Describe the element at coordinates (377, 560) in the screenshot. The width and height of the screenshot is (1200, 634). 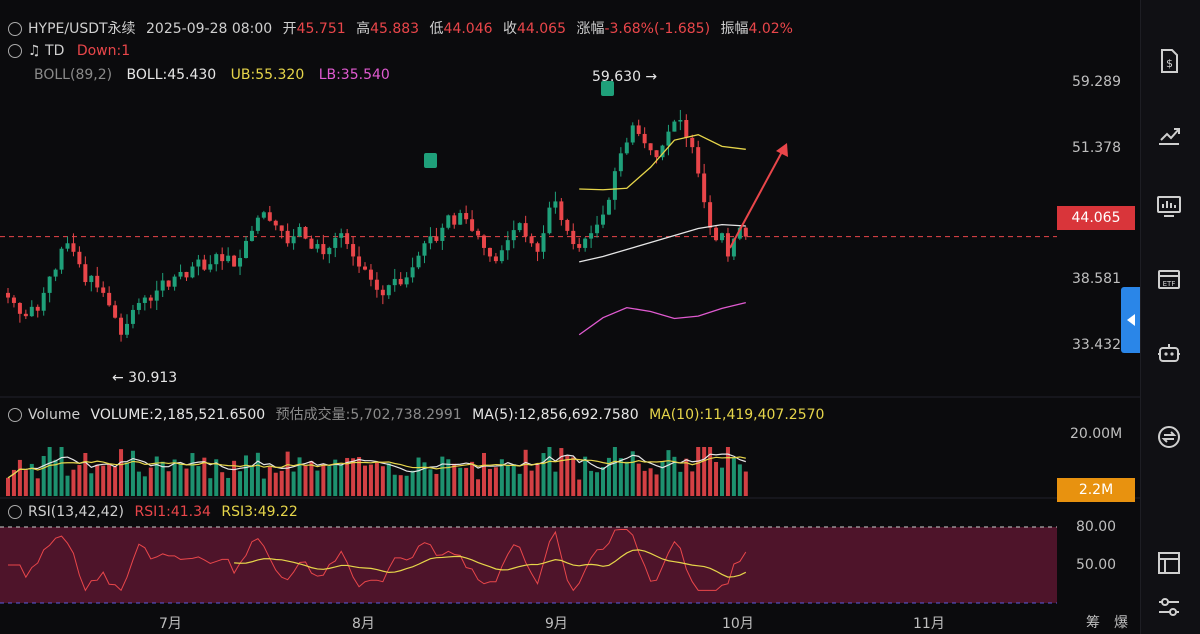
I see `rsi1-line` at that location.